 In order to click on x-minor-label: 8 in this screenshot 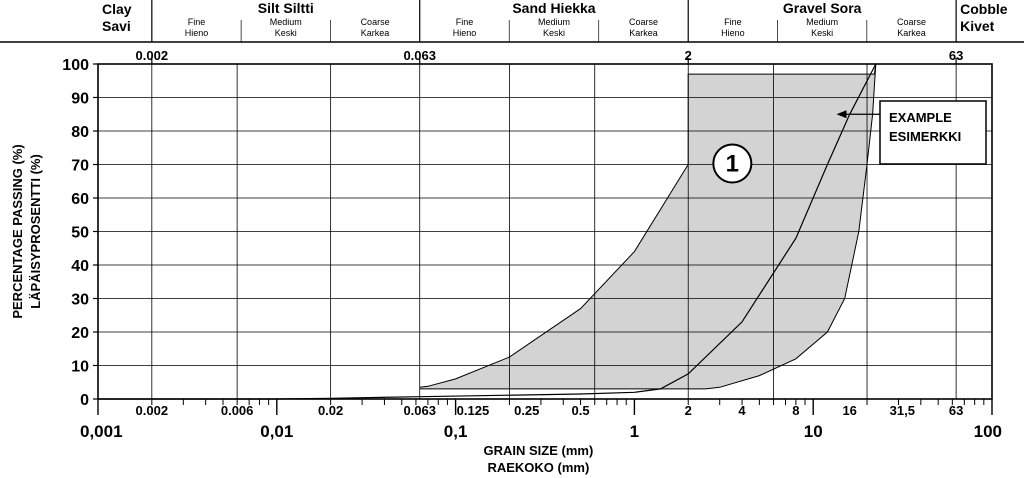, I will do `click(795, 410)`.